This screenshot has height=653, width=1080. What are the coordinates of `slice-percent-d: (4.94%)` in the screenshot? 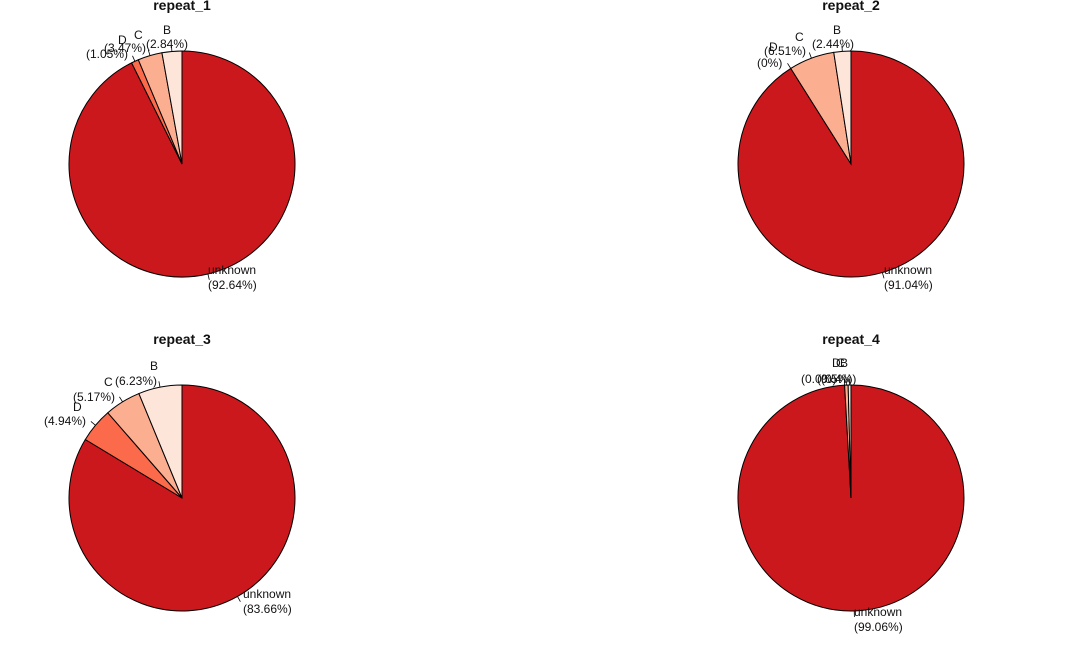 It's located at (65, 421).